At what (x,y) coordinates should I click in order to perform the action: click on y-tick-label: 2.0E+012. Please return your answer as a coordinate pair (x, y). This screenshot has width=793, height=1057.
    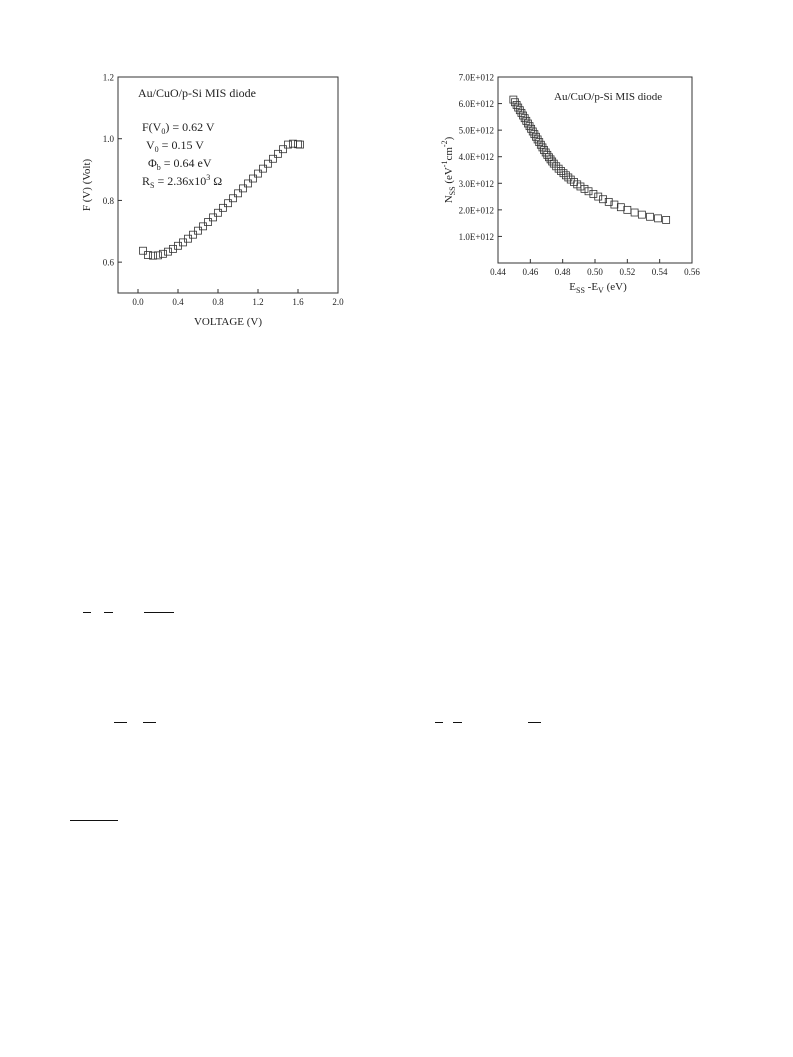
    Looking at the image, I should click on (476, 210).